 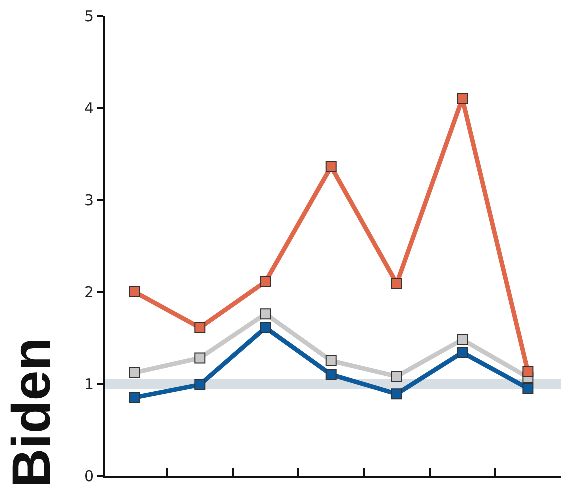 What do you see at coordinates (89, 200) in the screenshot?
I see `y-tick-label: 3` at bounding box center [89, 200].